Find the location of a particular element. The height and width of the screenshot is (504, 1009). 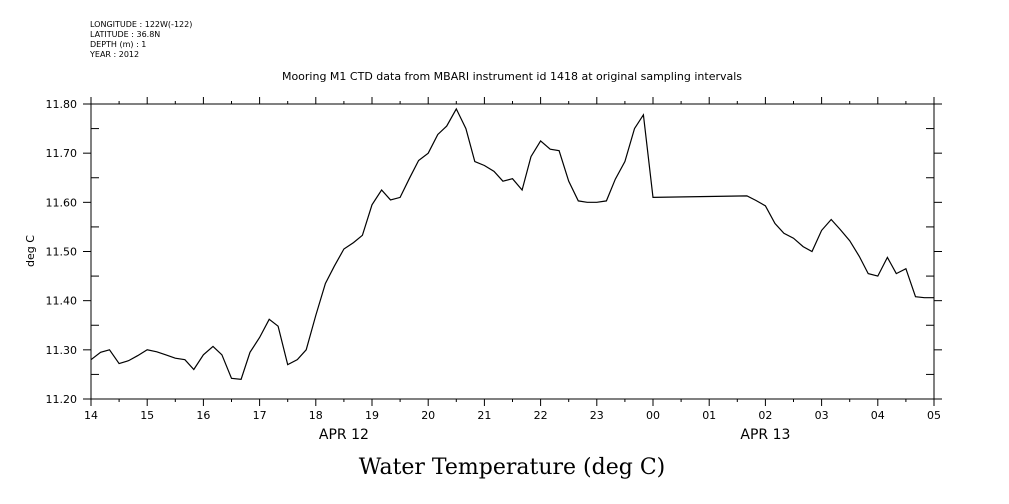

date-label: APR 13 is located at coordinates (765, 435).